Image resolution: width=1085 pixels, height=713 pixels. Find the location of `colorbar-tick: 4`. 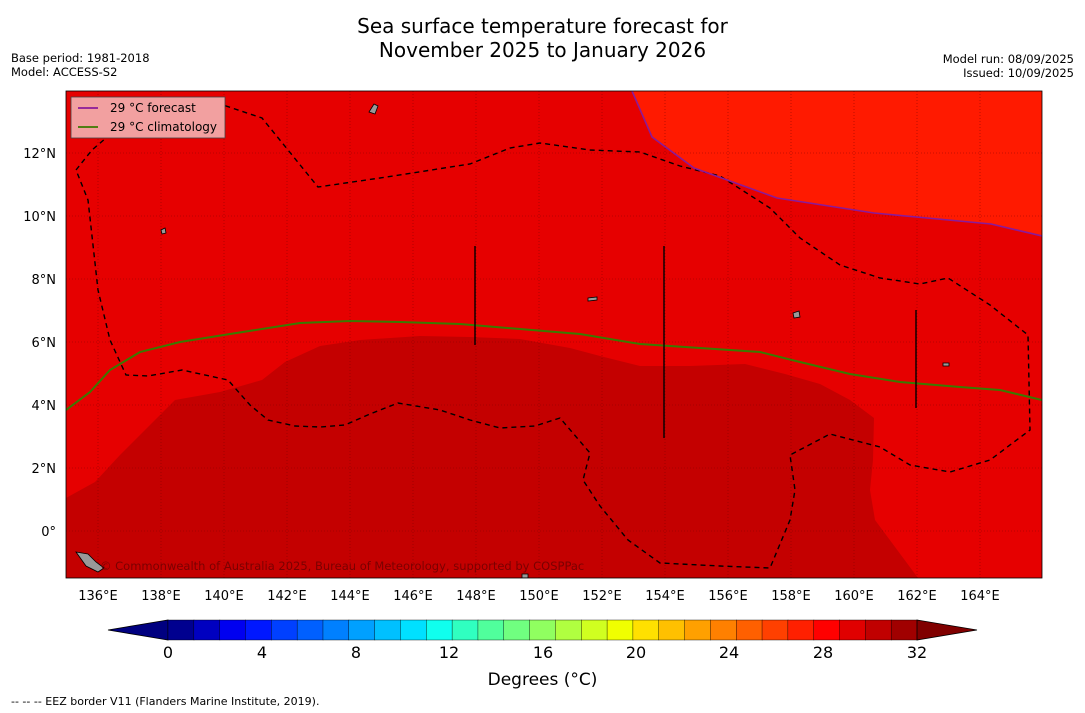

colorbar-tick: 4 is located at coordinates (262, 652).